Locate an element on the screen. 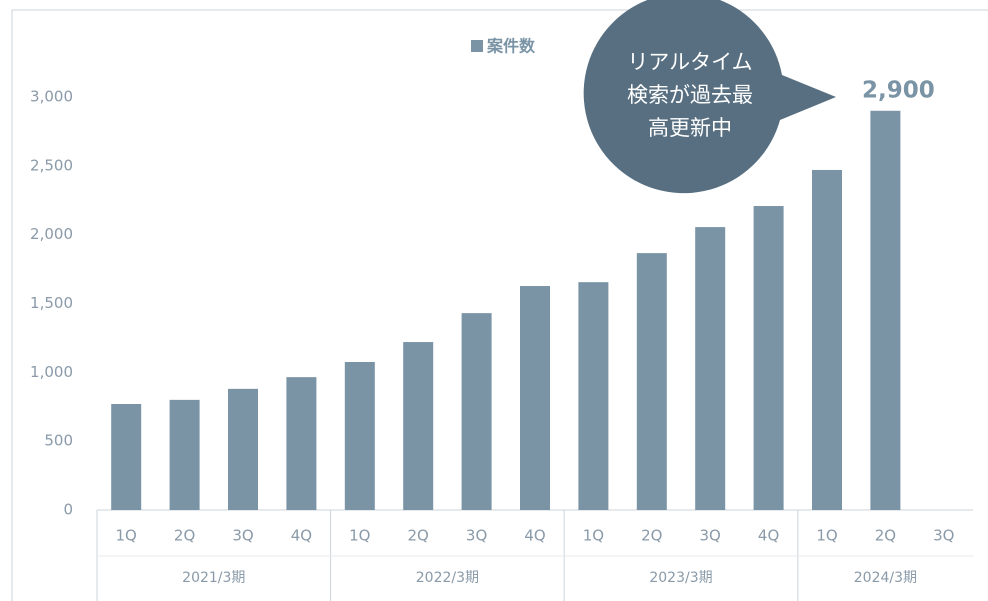 The image size is (988, 601). callout-bubble is located at coordinates (709, 97).